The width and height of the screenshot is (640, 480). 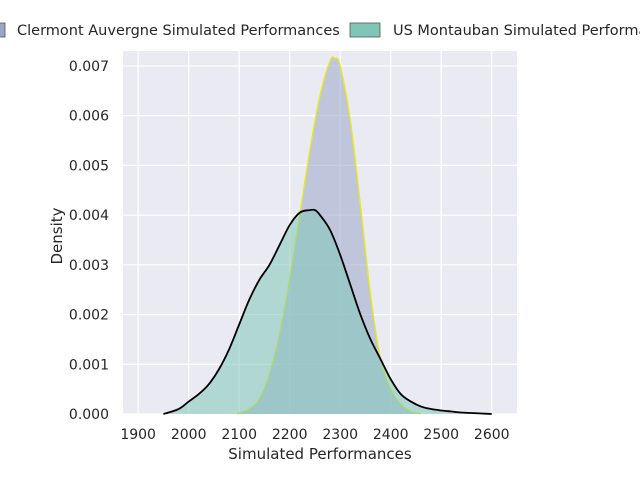 What do you see at coordinates (89, 266) in the screenshot?
I see `y-tick-label: 0.003` at bounding box center [89, 266].